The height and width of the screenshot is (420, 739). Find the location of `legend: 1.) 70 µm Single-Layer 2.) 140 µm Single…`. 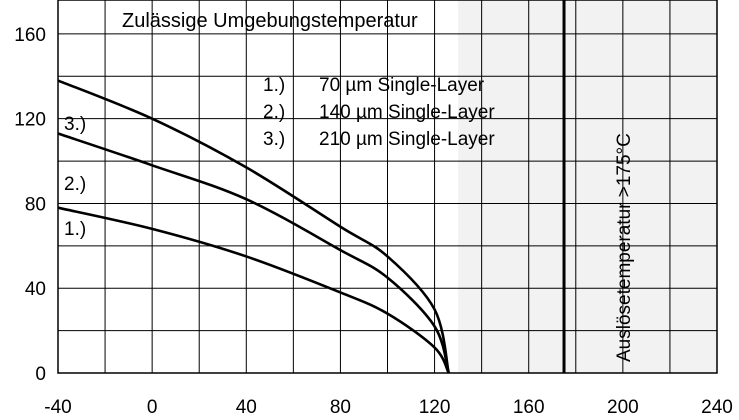

legend: 1.) 70 µm Single-Layer 2.) 140 µm Single… is located at coordinates (379, 112).